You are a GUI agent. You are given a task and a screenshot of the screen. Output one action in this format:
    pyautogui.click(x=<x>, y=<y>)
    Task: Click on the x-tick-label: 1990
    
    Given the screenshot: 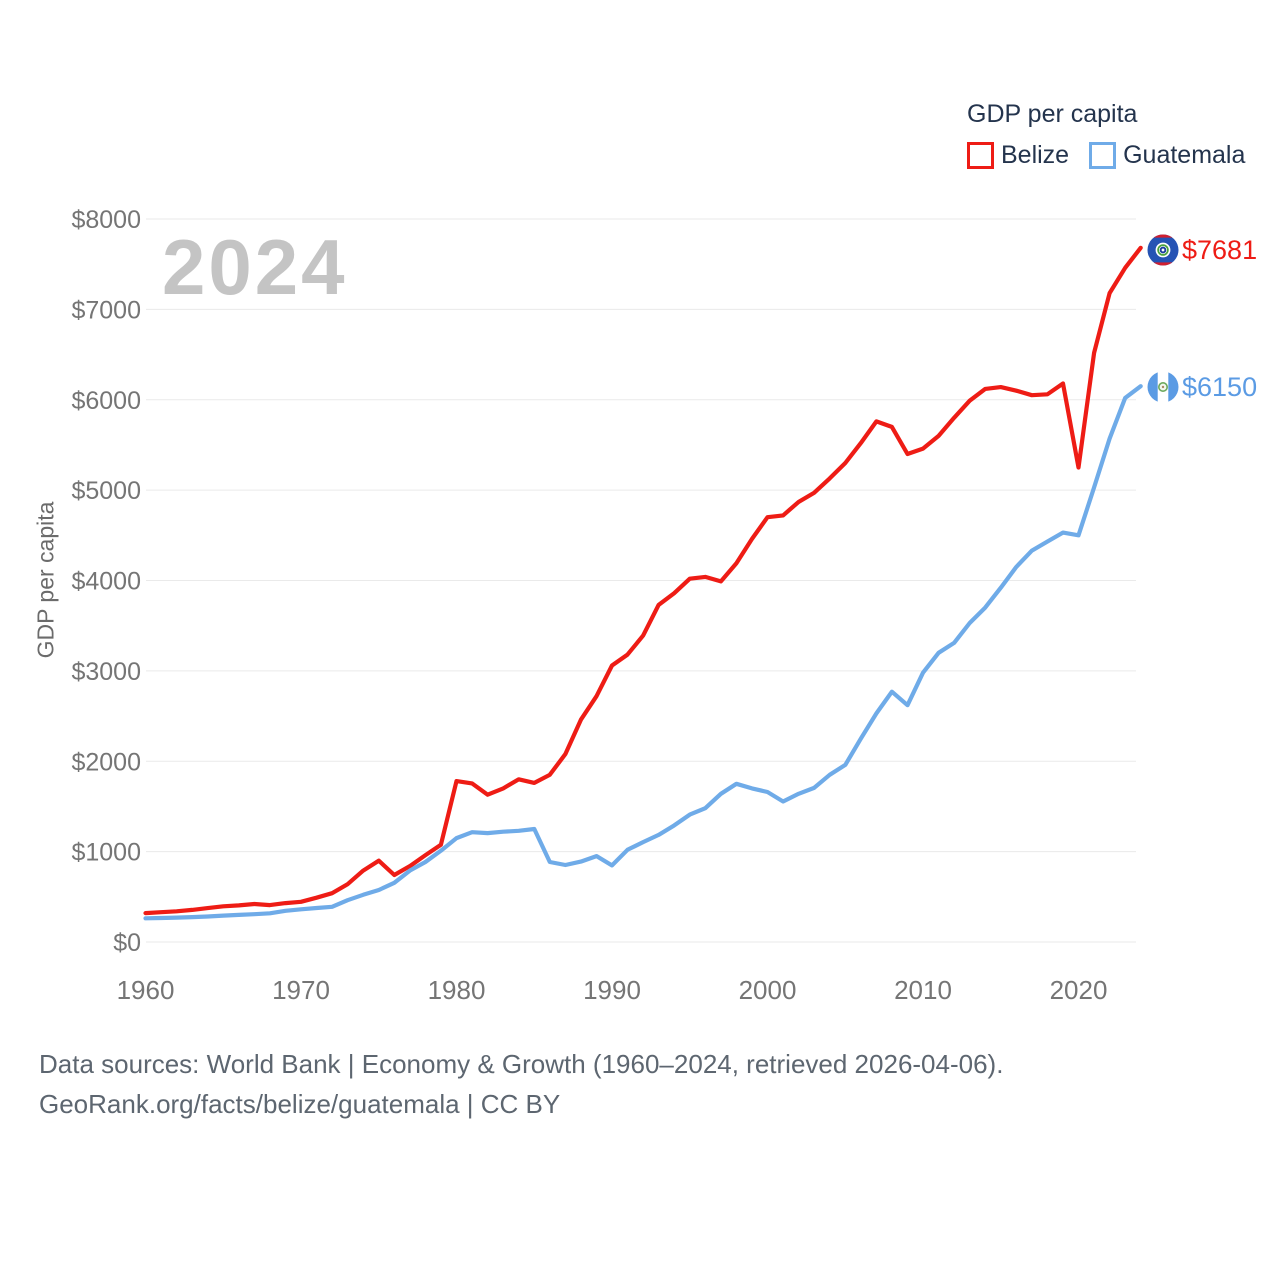 What is the action you would take?
    pyautogui.click(x=612, y=990)
    